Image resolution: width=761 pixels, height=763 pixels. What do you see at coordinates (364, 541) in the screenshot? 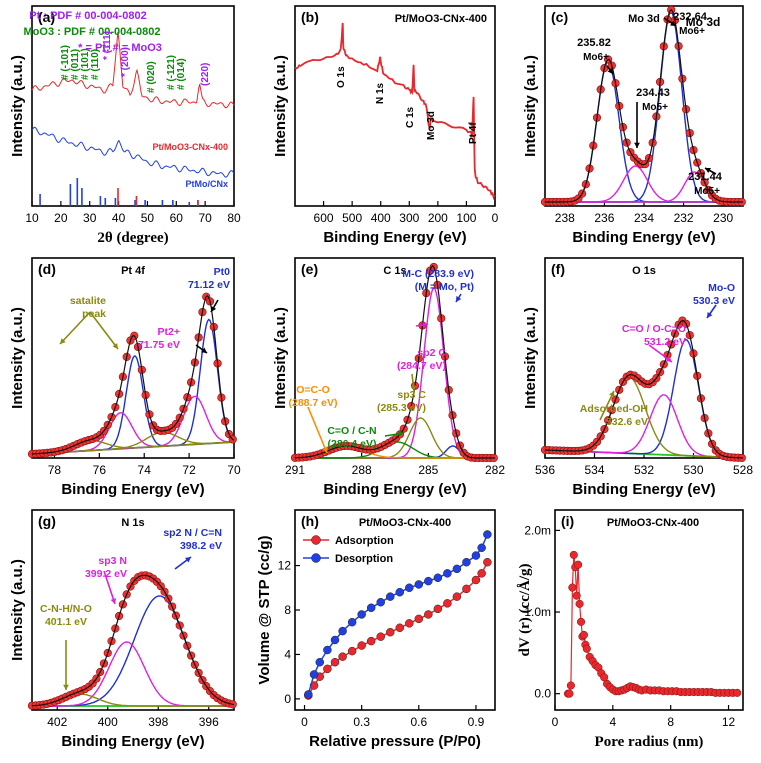
I see `legend-entry: Adsorption` at bounding box center [364, 541].